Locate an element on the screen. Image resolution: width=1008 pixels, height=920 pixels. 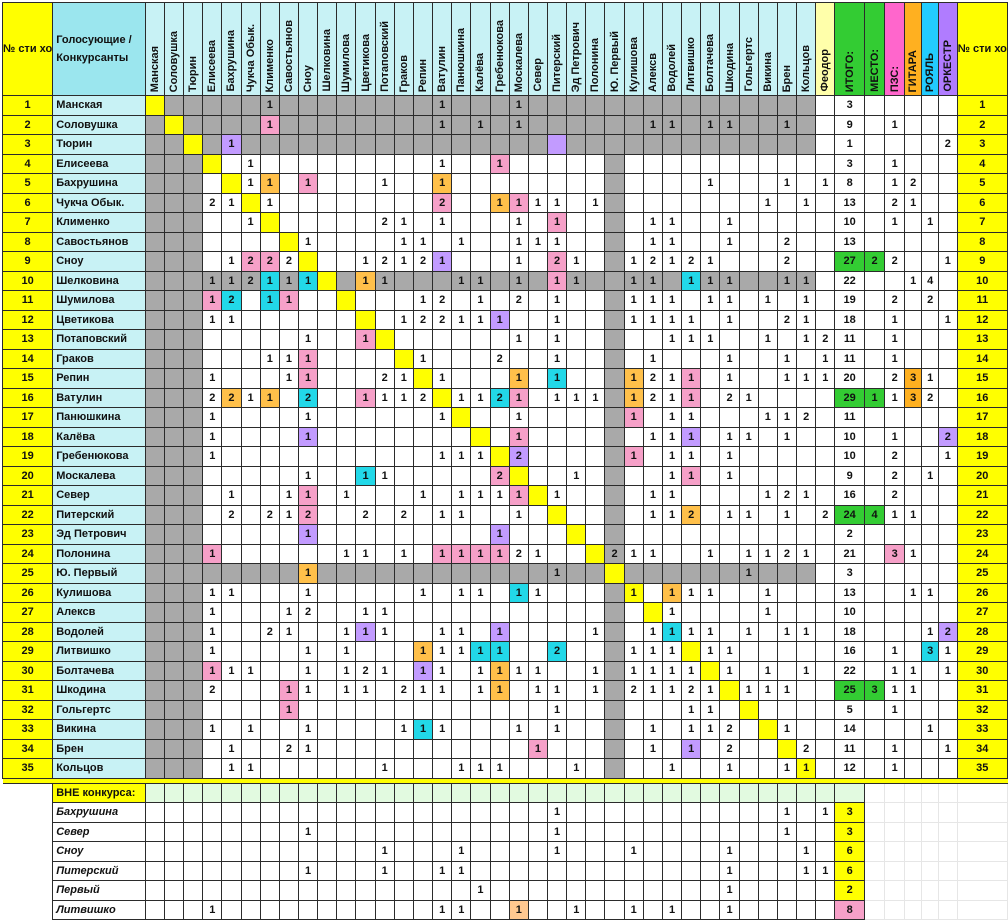
pzs-cell is located at coordinates (895, 631).